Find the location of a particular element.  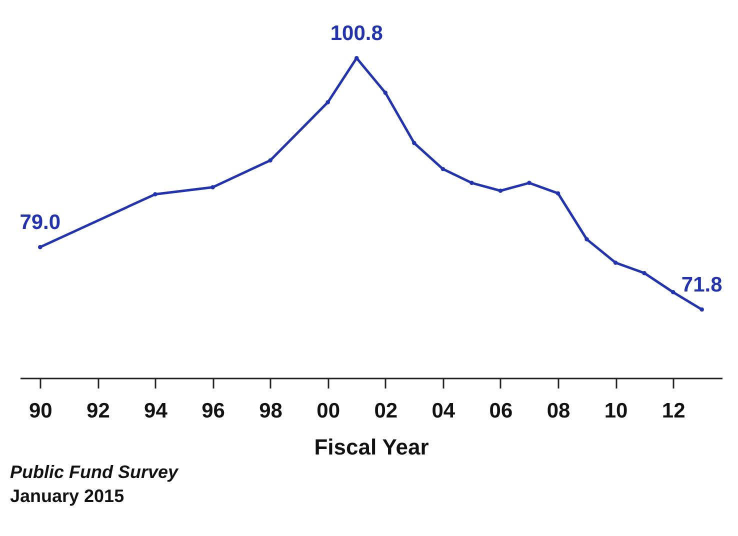

x-tick-label: 92 is located at coordinates (98, 411).